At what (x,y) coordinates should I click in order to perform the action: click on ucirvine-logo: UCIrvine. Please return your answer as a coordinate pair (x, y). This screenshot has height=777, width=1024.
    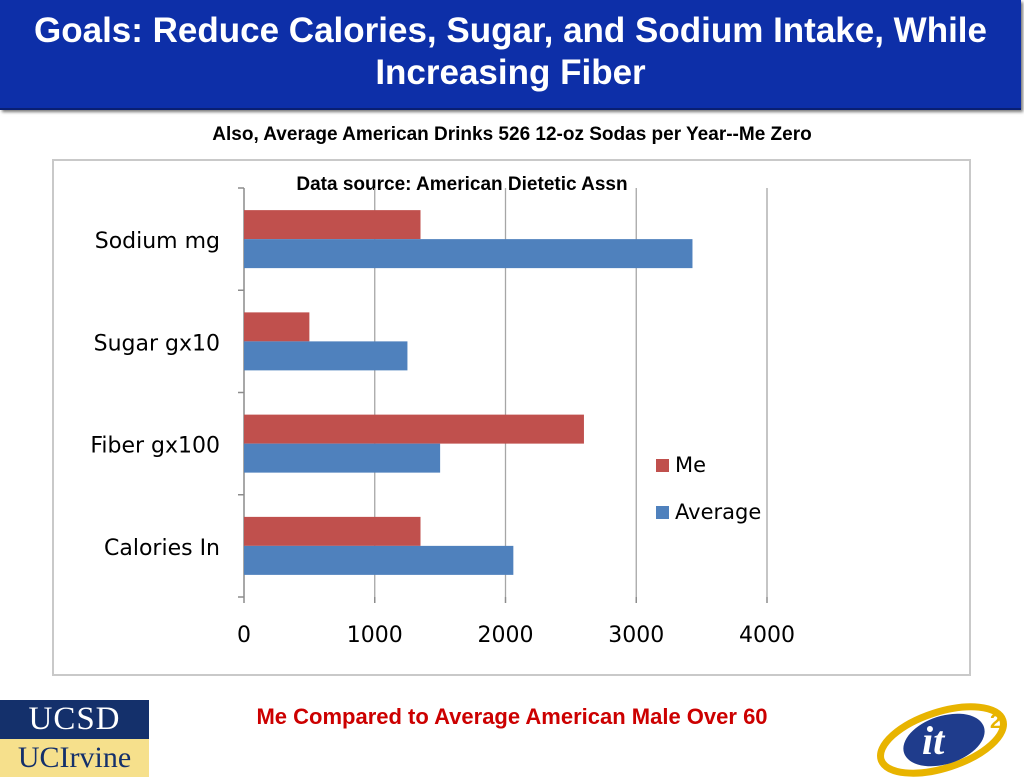
    Looking at the image, I should click on (74, 758).